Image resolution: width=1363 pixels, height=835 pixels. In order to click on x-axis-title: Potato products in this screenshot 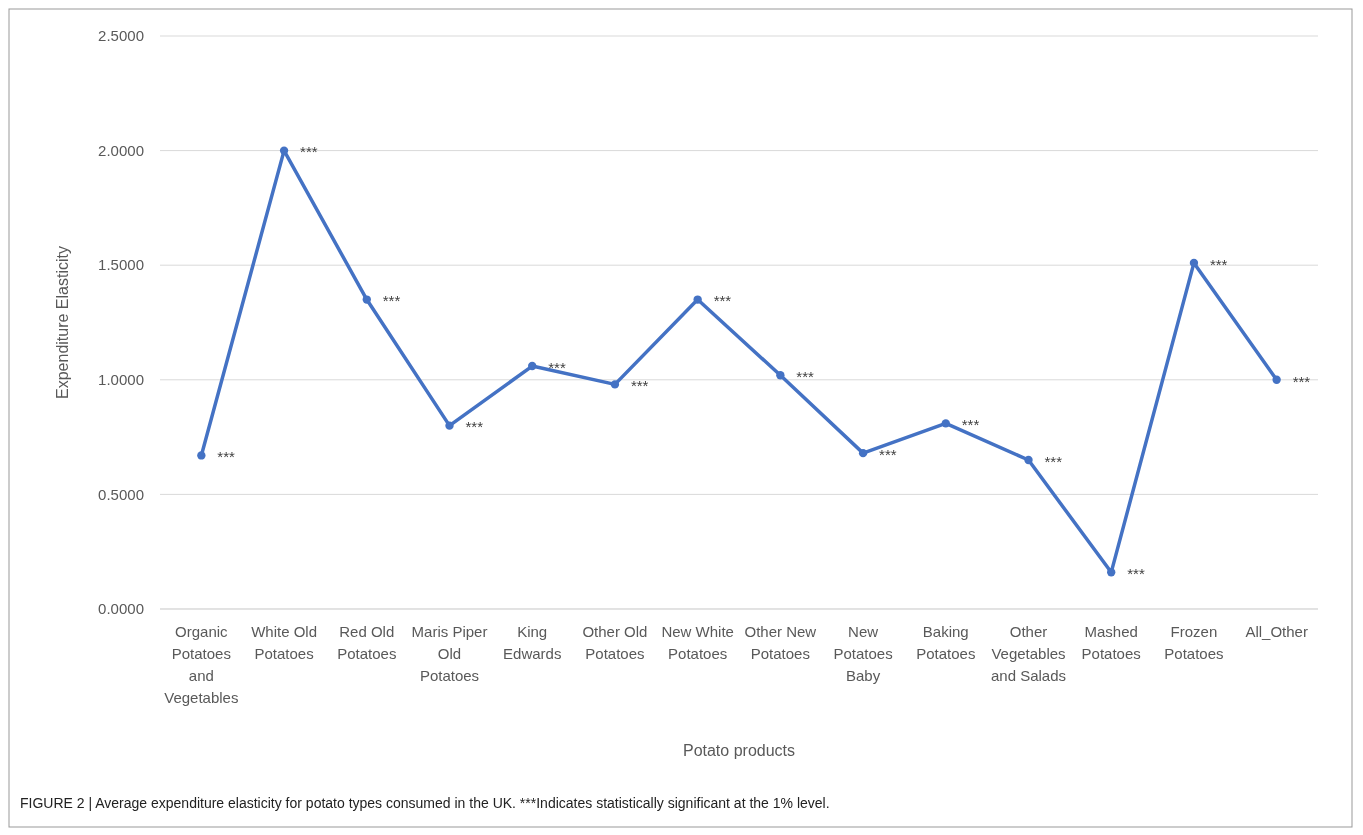, I will do `click(739, 750)`.